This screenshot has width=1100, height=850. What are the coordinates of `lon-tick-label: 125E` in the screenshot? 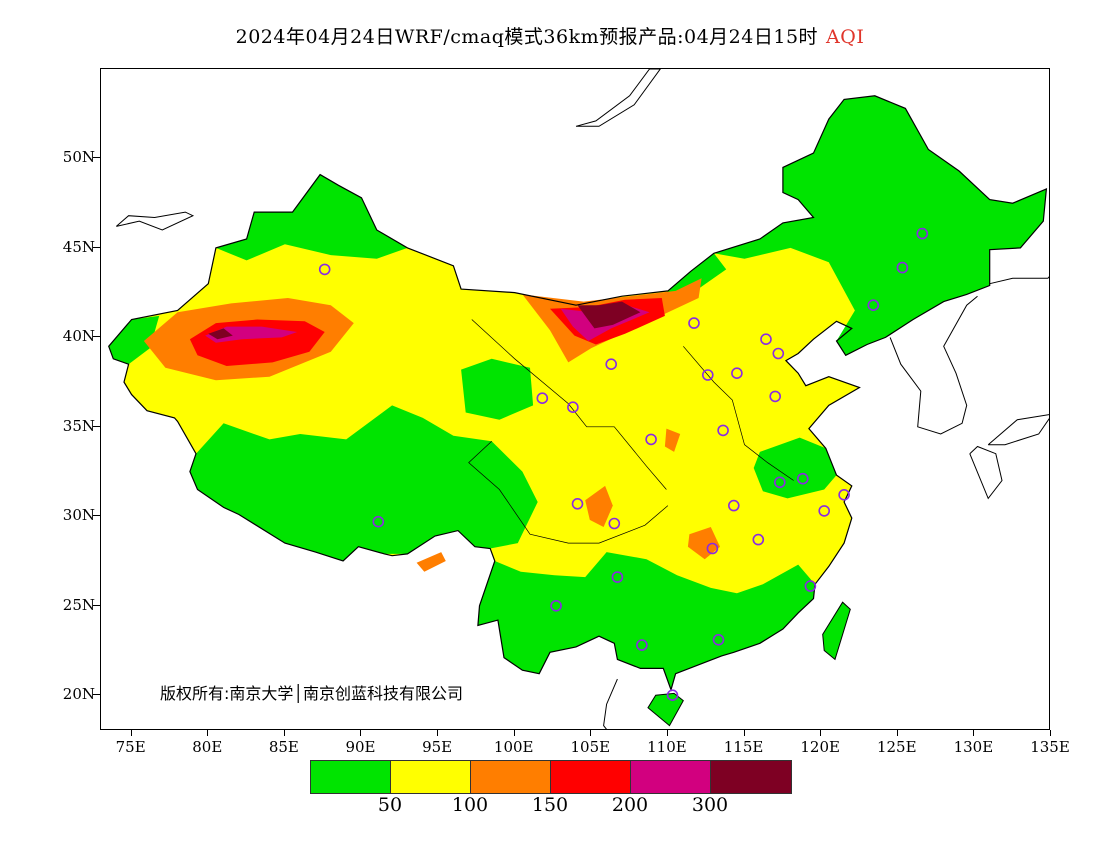 It's located at (896, 747).